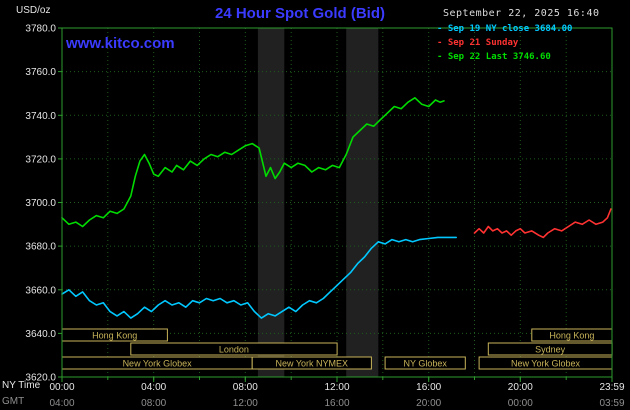 The image size is (630, 410). I want to click on svg-text: London, so click(234, 350).